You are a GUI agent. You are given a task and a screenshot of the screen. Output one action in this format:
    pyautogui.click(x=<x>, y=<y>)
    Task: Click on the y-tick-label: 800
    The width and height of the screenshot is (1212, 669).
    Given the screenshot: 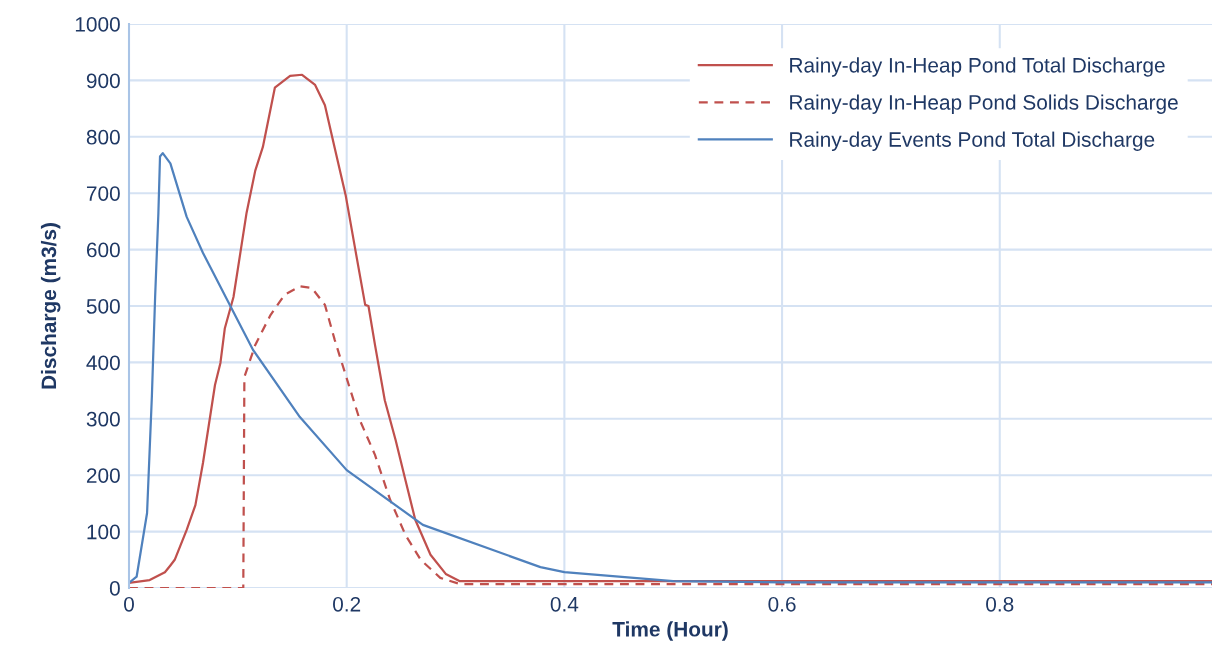 What is the action you would take?
    pyautogui.click(x=103, y=137)
    